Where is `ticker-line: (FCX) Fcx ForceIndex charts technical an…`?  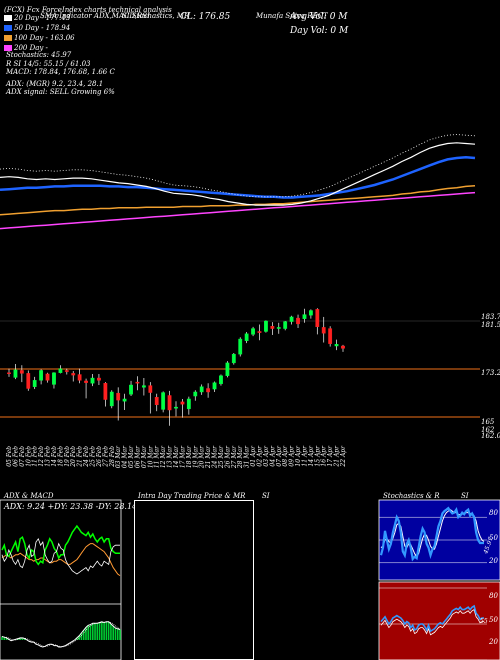 ticker-line: (FCX) Fcx ForceIndex charts technical an… is located at coordinates (88, 10).